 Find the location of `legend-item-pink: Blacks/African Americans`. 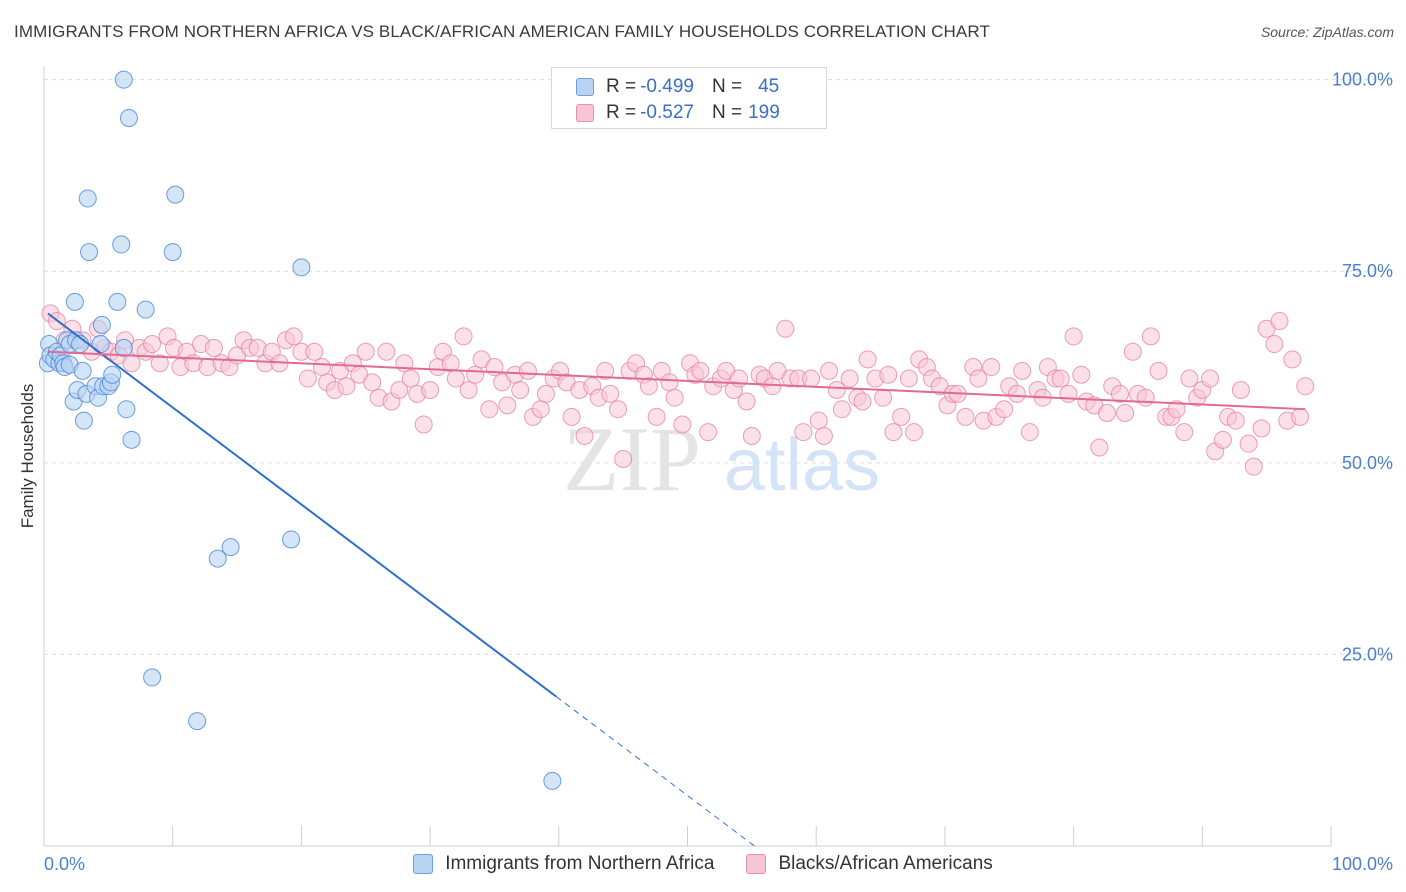

legend-item-pink: Blacks/African Americans is located at coordinates (869, 864).